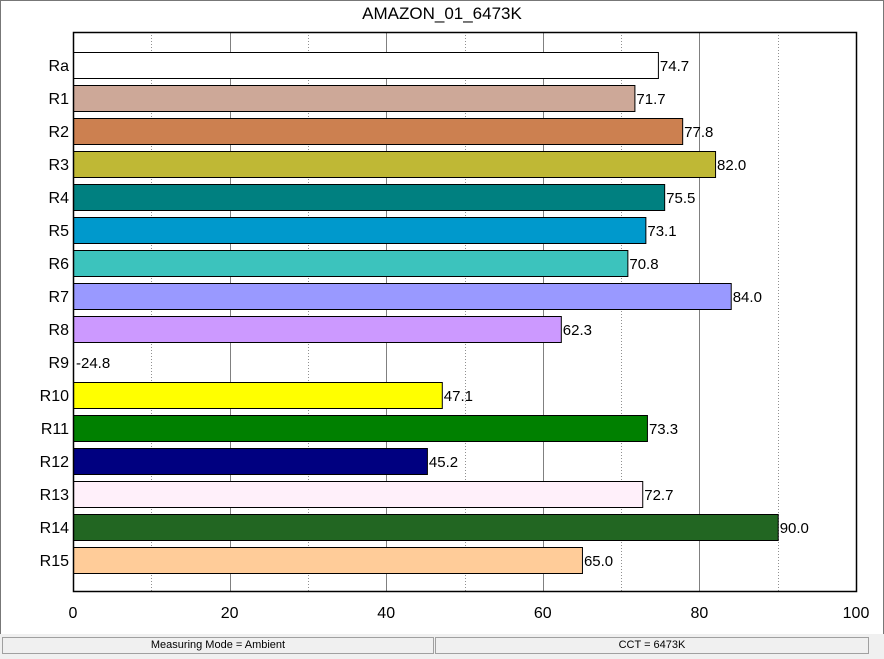 The image size is (884, 659). I want to click on data-label: 71.7, so click(650, 99).